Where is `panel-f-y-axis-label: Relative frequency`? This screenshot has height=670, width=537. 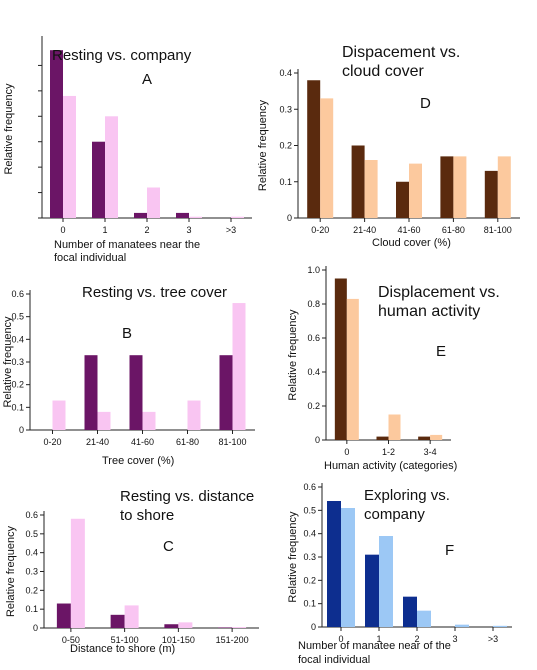 panel-f-y-axis-label: Relative frequency is located at coordinates (293, 557).